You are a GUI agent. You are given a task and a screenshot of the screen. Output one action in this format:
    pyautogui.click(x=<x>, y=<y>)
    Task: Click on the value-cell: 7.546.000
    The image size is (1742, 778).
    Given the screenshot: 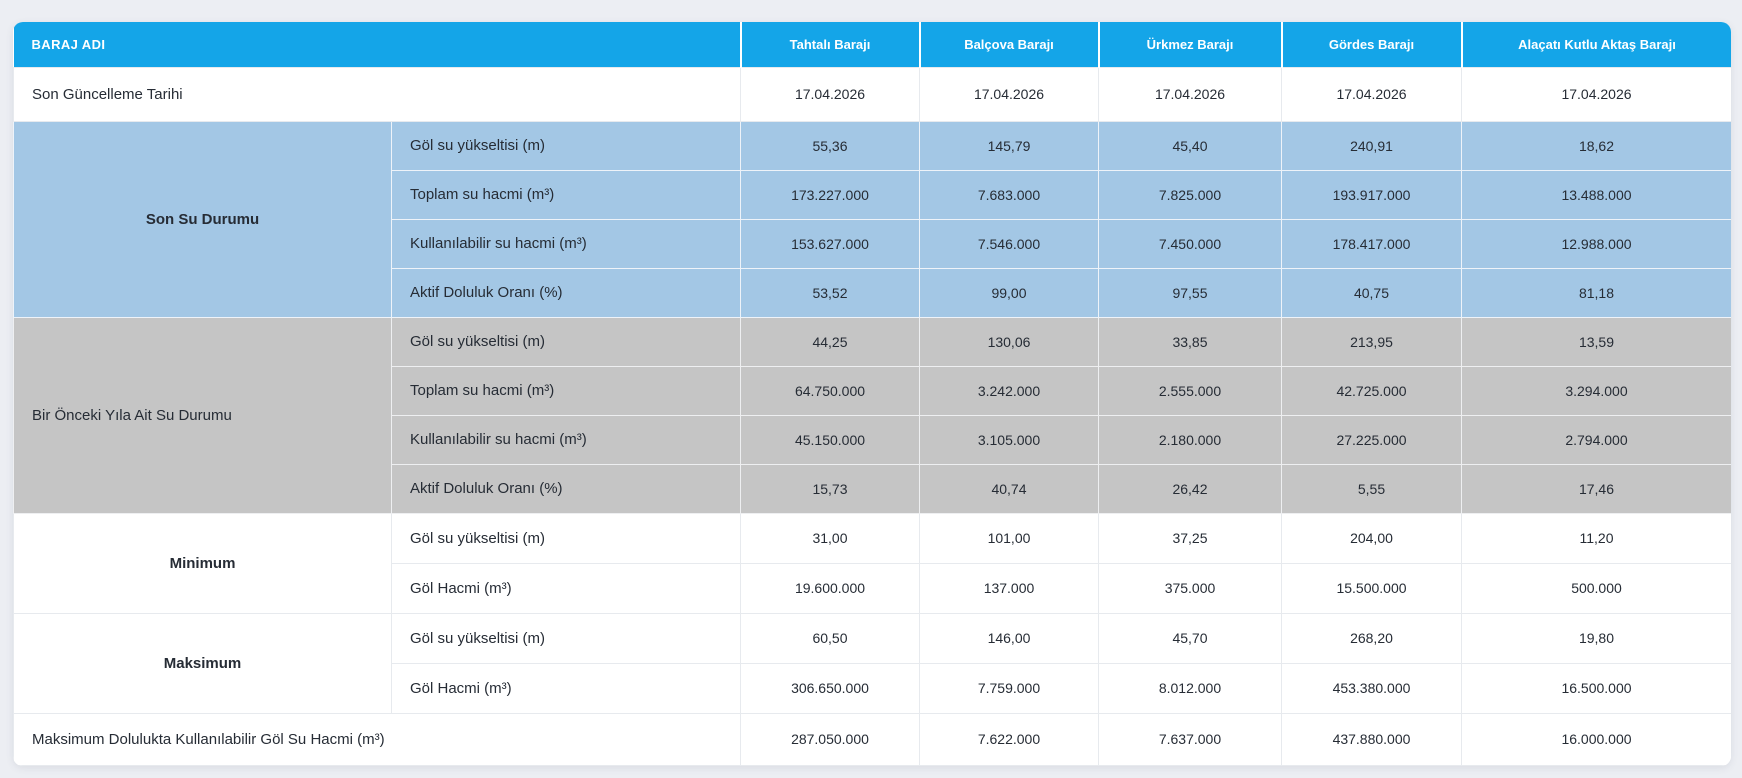 What is the action you would take?
    pyautogui.click(x=1009, y=243)
    